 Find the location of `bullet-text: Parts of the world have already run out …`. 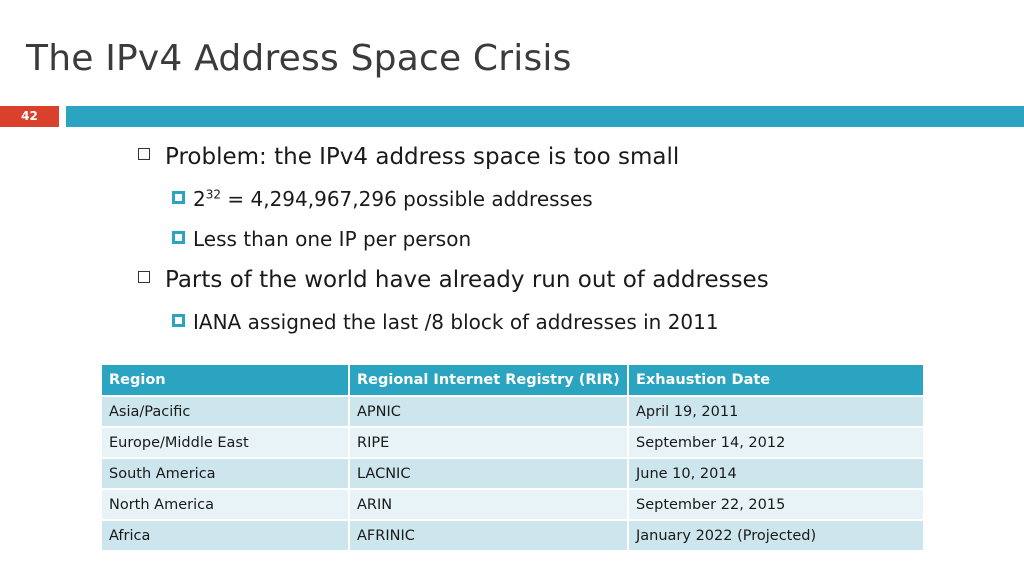

bullet-text: Parts of the world have already run out … is located at coordinates (467, 280).